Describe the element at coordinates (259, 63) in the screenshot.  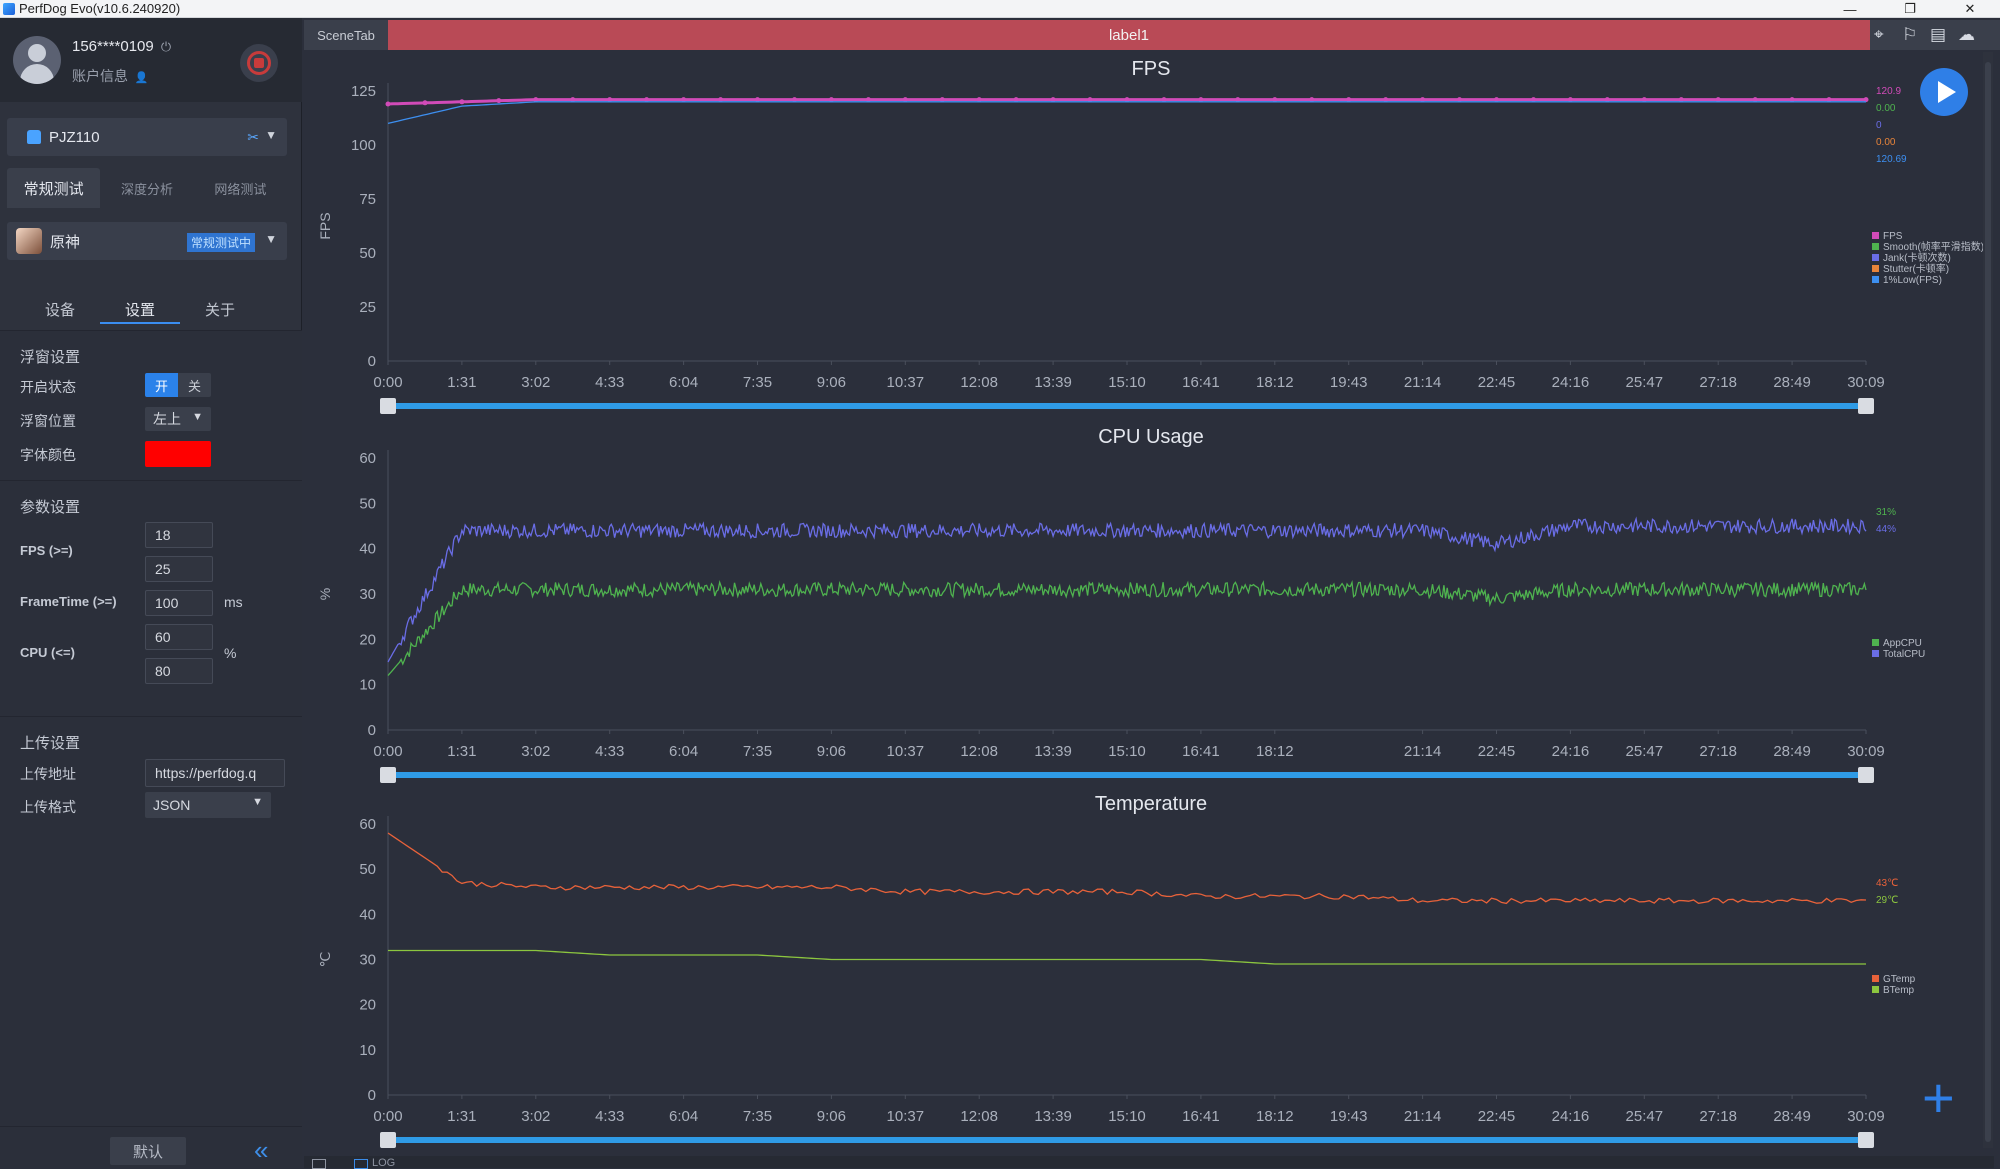
I see `record-button` at that location.